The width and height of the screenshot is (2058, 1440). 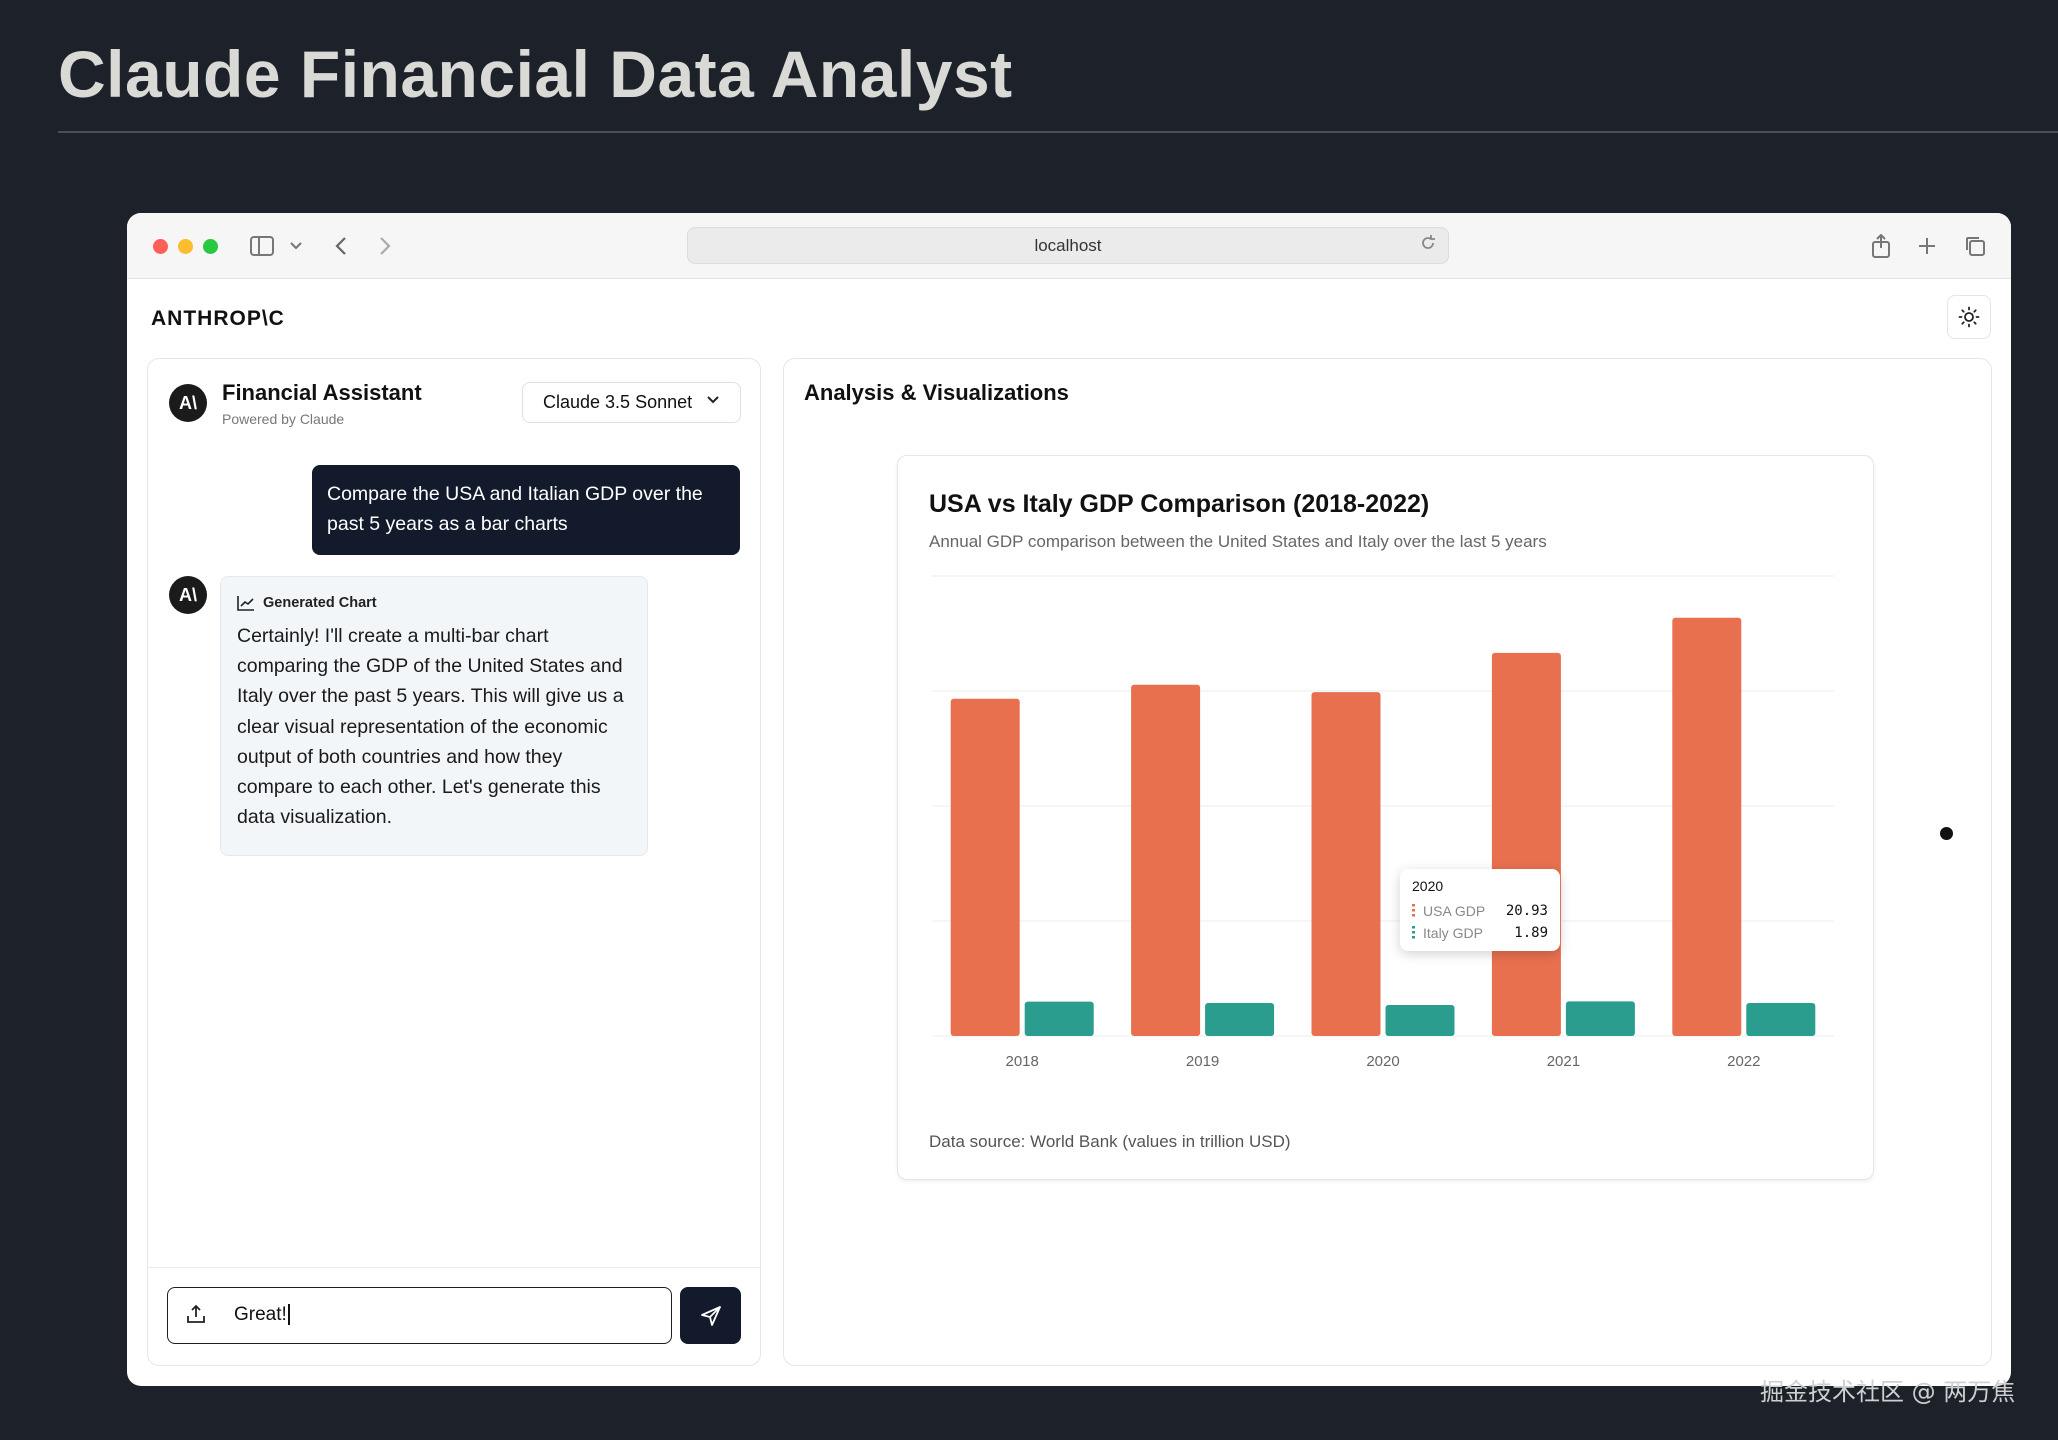 I want to click on tooltip-category: 2020, so click(x=1428, y=886).